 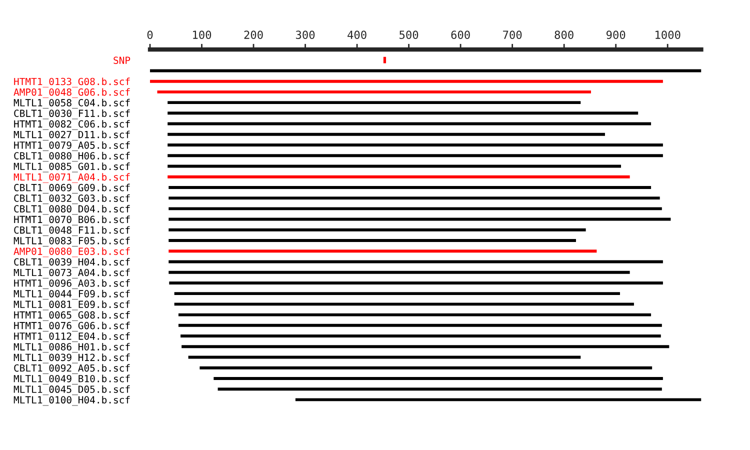 What do you see at coordinates (72, 284) in the screenshot?
I see `y-tick-label: HTMT1_0096_A03.b.scf` at bounding box center [72, 284].